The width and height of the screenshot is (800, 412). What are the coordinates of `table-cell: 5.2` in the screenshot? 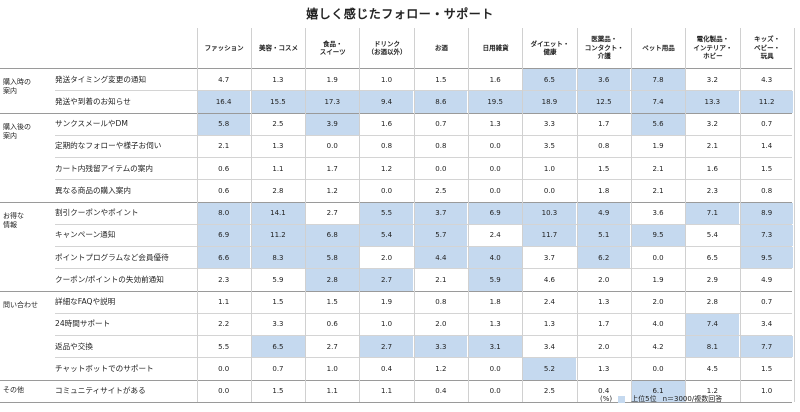 It's located at (549, 369).